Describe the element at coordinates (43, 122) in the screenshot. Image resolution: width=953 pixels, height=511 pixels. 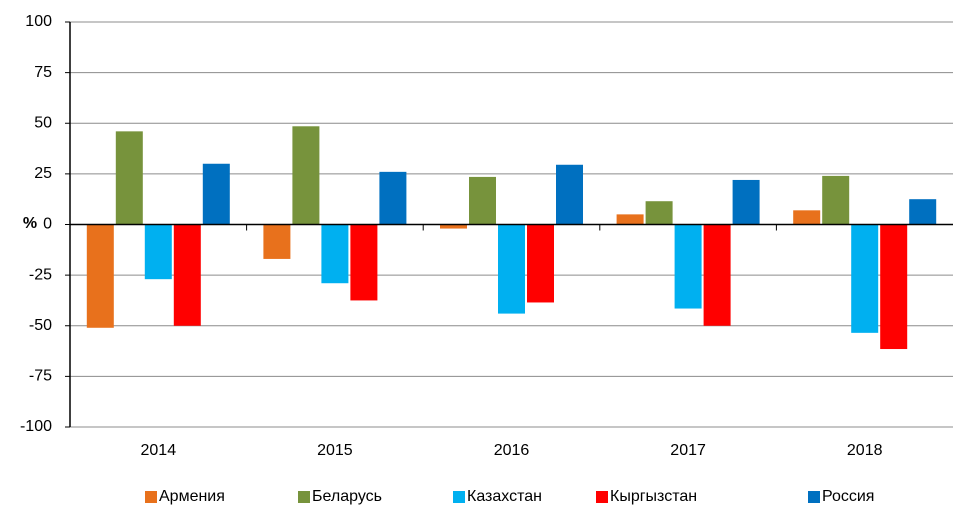
I see `y-tick-label: 50` at that location.